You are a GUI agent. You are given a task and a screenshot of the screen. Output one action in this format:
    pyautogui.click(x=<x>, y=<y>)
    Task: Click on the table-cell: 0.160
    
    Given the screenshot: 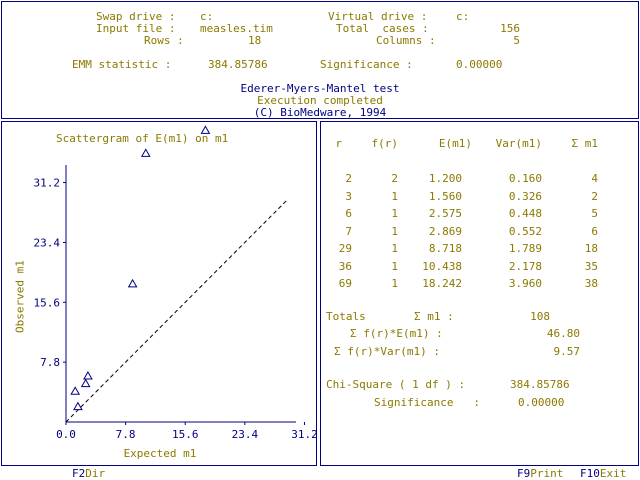 What is the action you would take?
    pyautogui.click(x=525, y=178)
    